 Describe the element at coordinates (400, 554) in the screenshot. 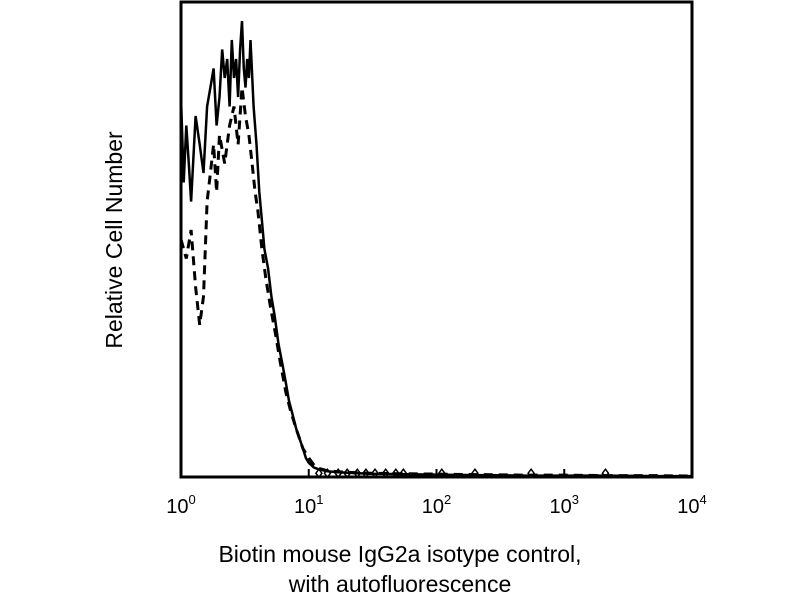

I see `x-axis-label-line-1: Biotin mouse IgG2a isotype control,` at that location.